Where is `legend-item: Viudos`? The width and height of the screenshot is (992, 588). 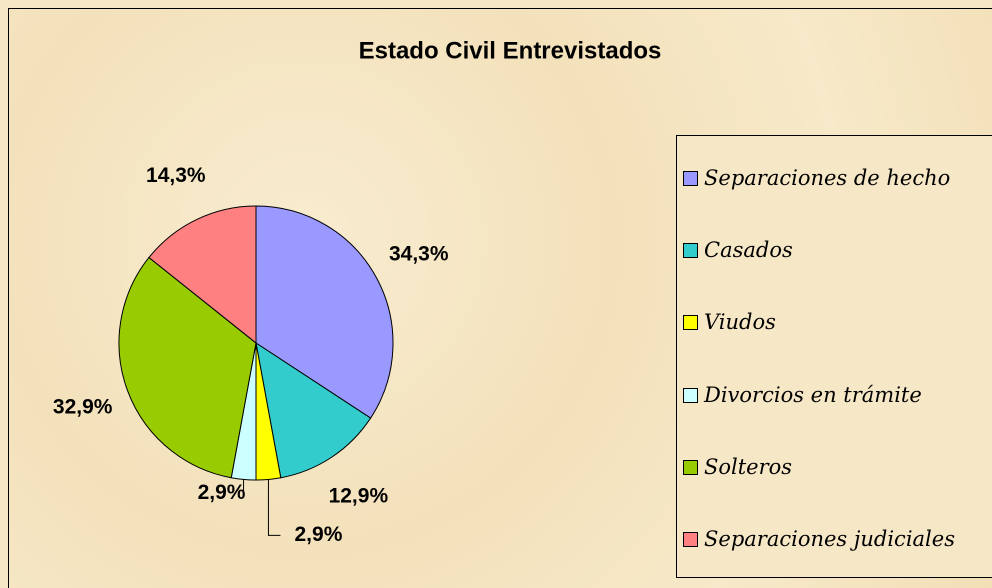 legend-item: Viudos is located at coordinates (837, 322).